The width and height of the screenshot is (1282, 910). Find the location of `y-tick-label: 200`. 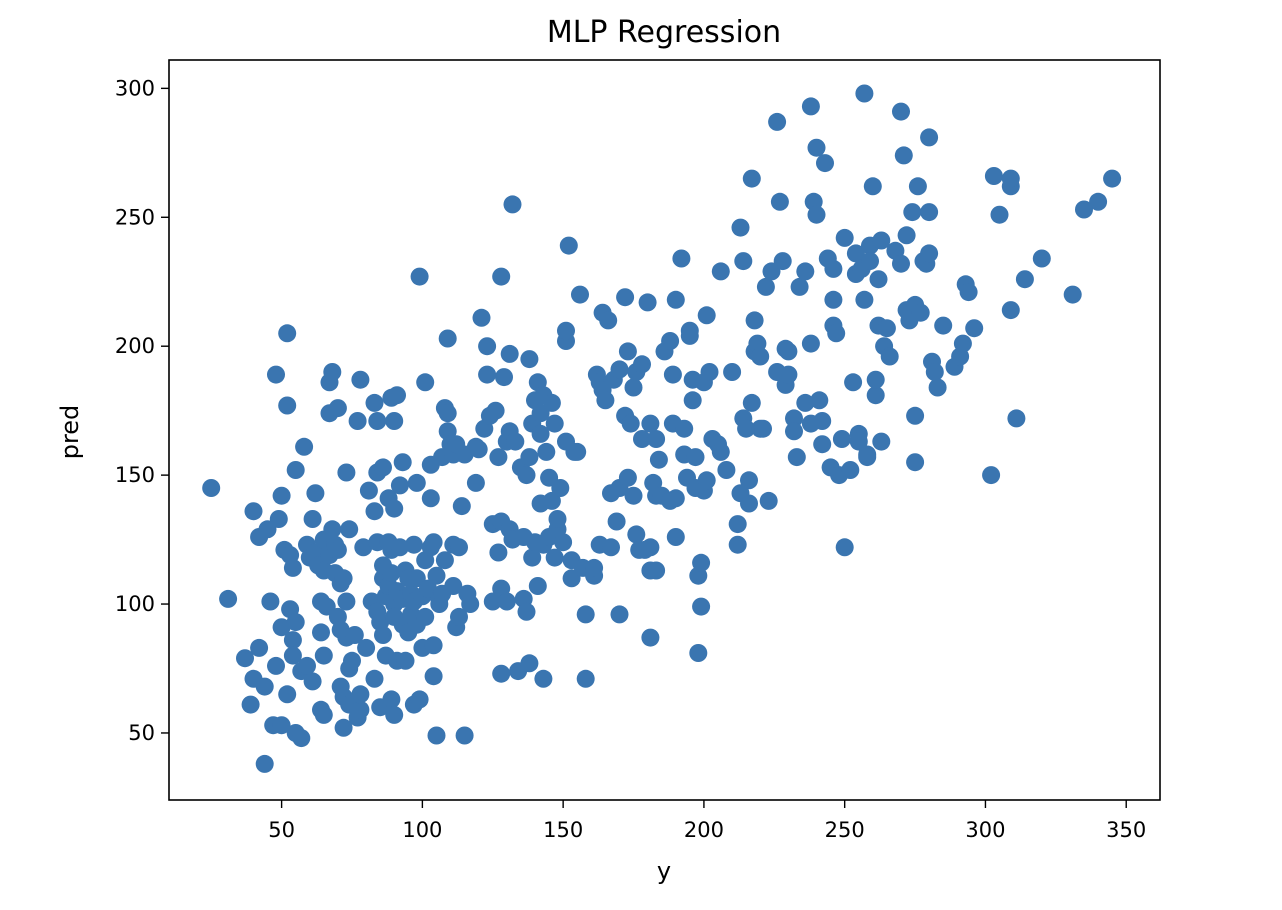

y-tick-label: 200 is located at coordinates (135, 346).